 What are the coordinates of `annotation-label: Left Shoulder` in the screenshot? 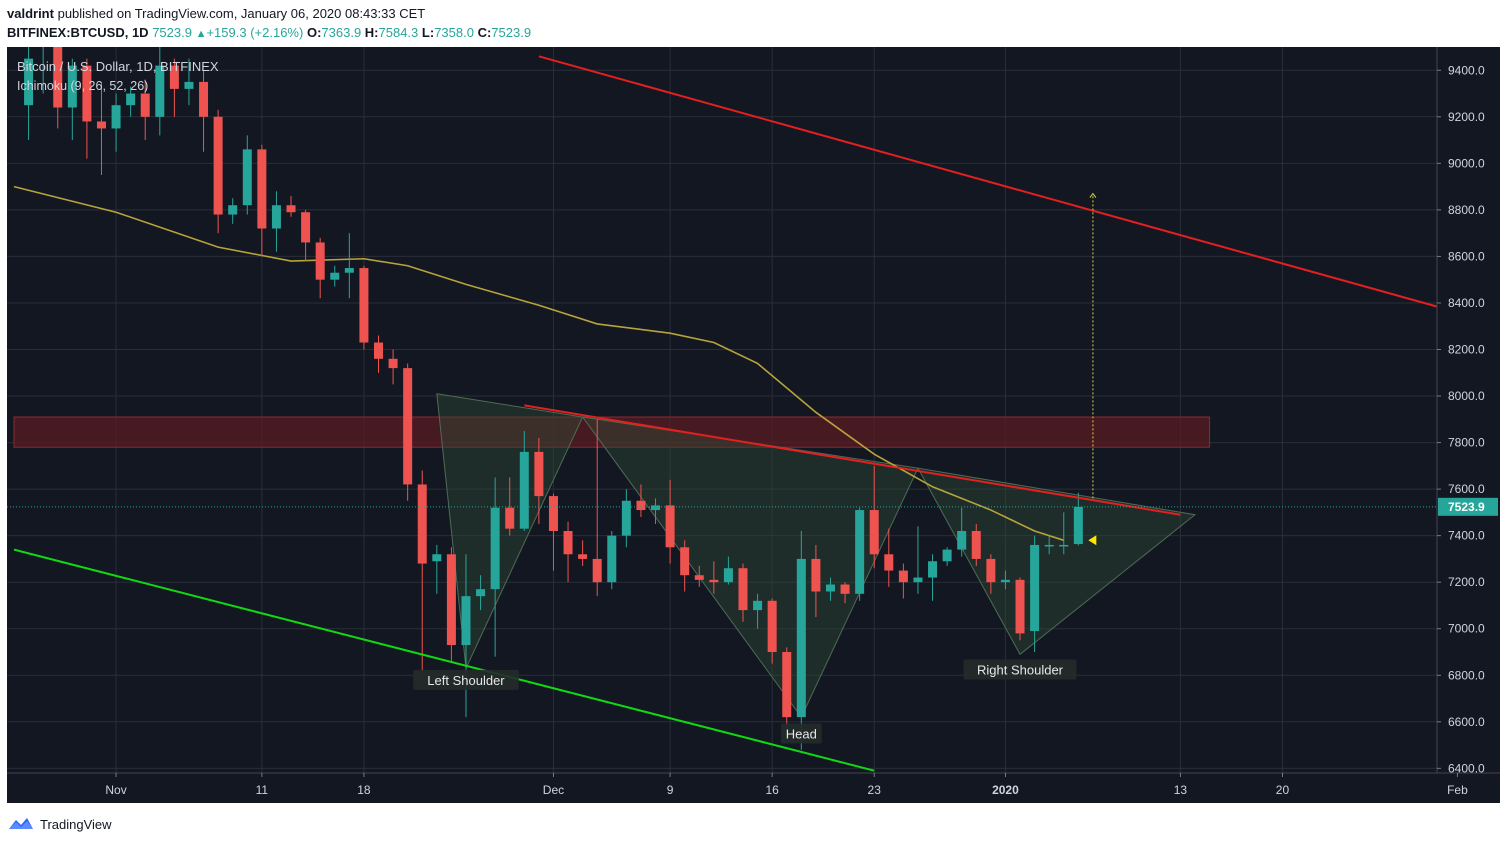 It's located at (466, 679).